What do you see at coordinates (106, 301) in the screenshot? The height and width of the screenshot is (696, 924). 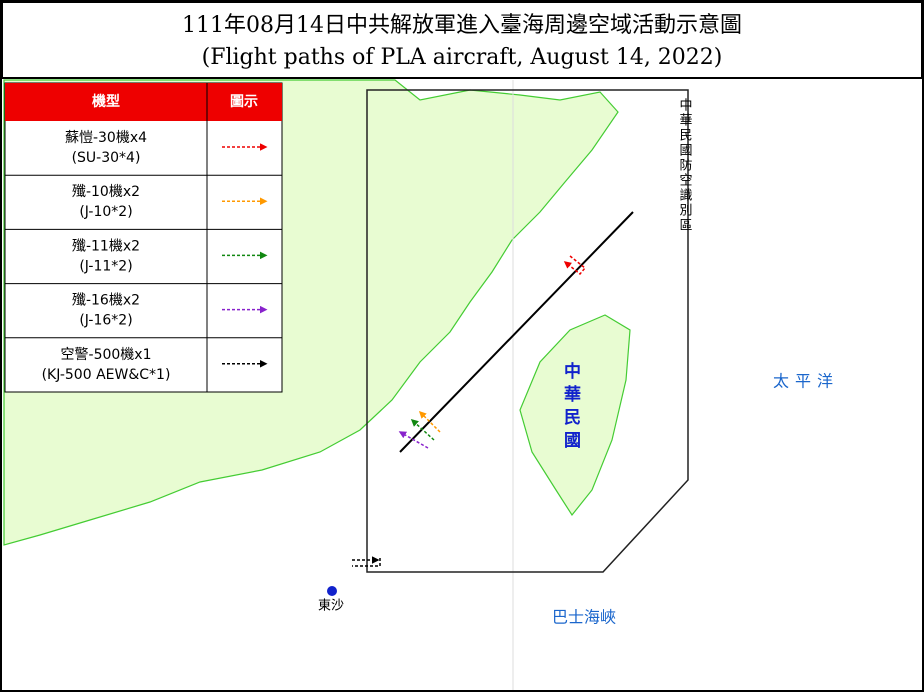 I see `legend-type-name: 殲-16機x2` at bounding box center [106, 301].